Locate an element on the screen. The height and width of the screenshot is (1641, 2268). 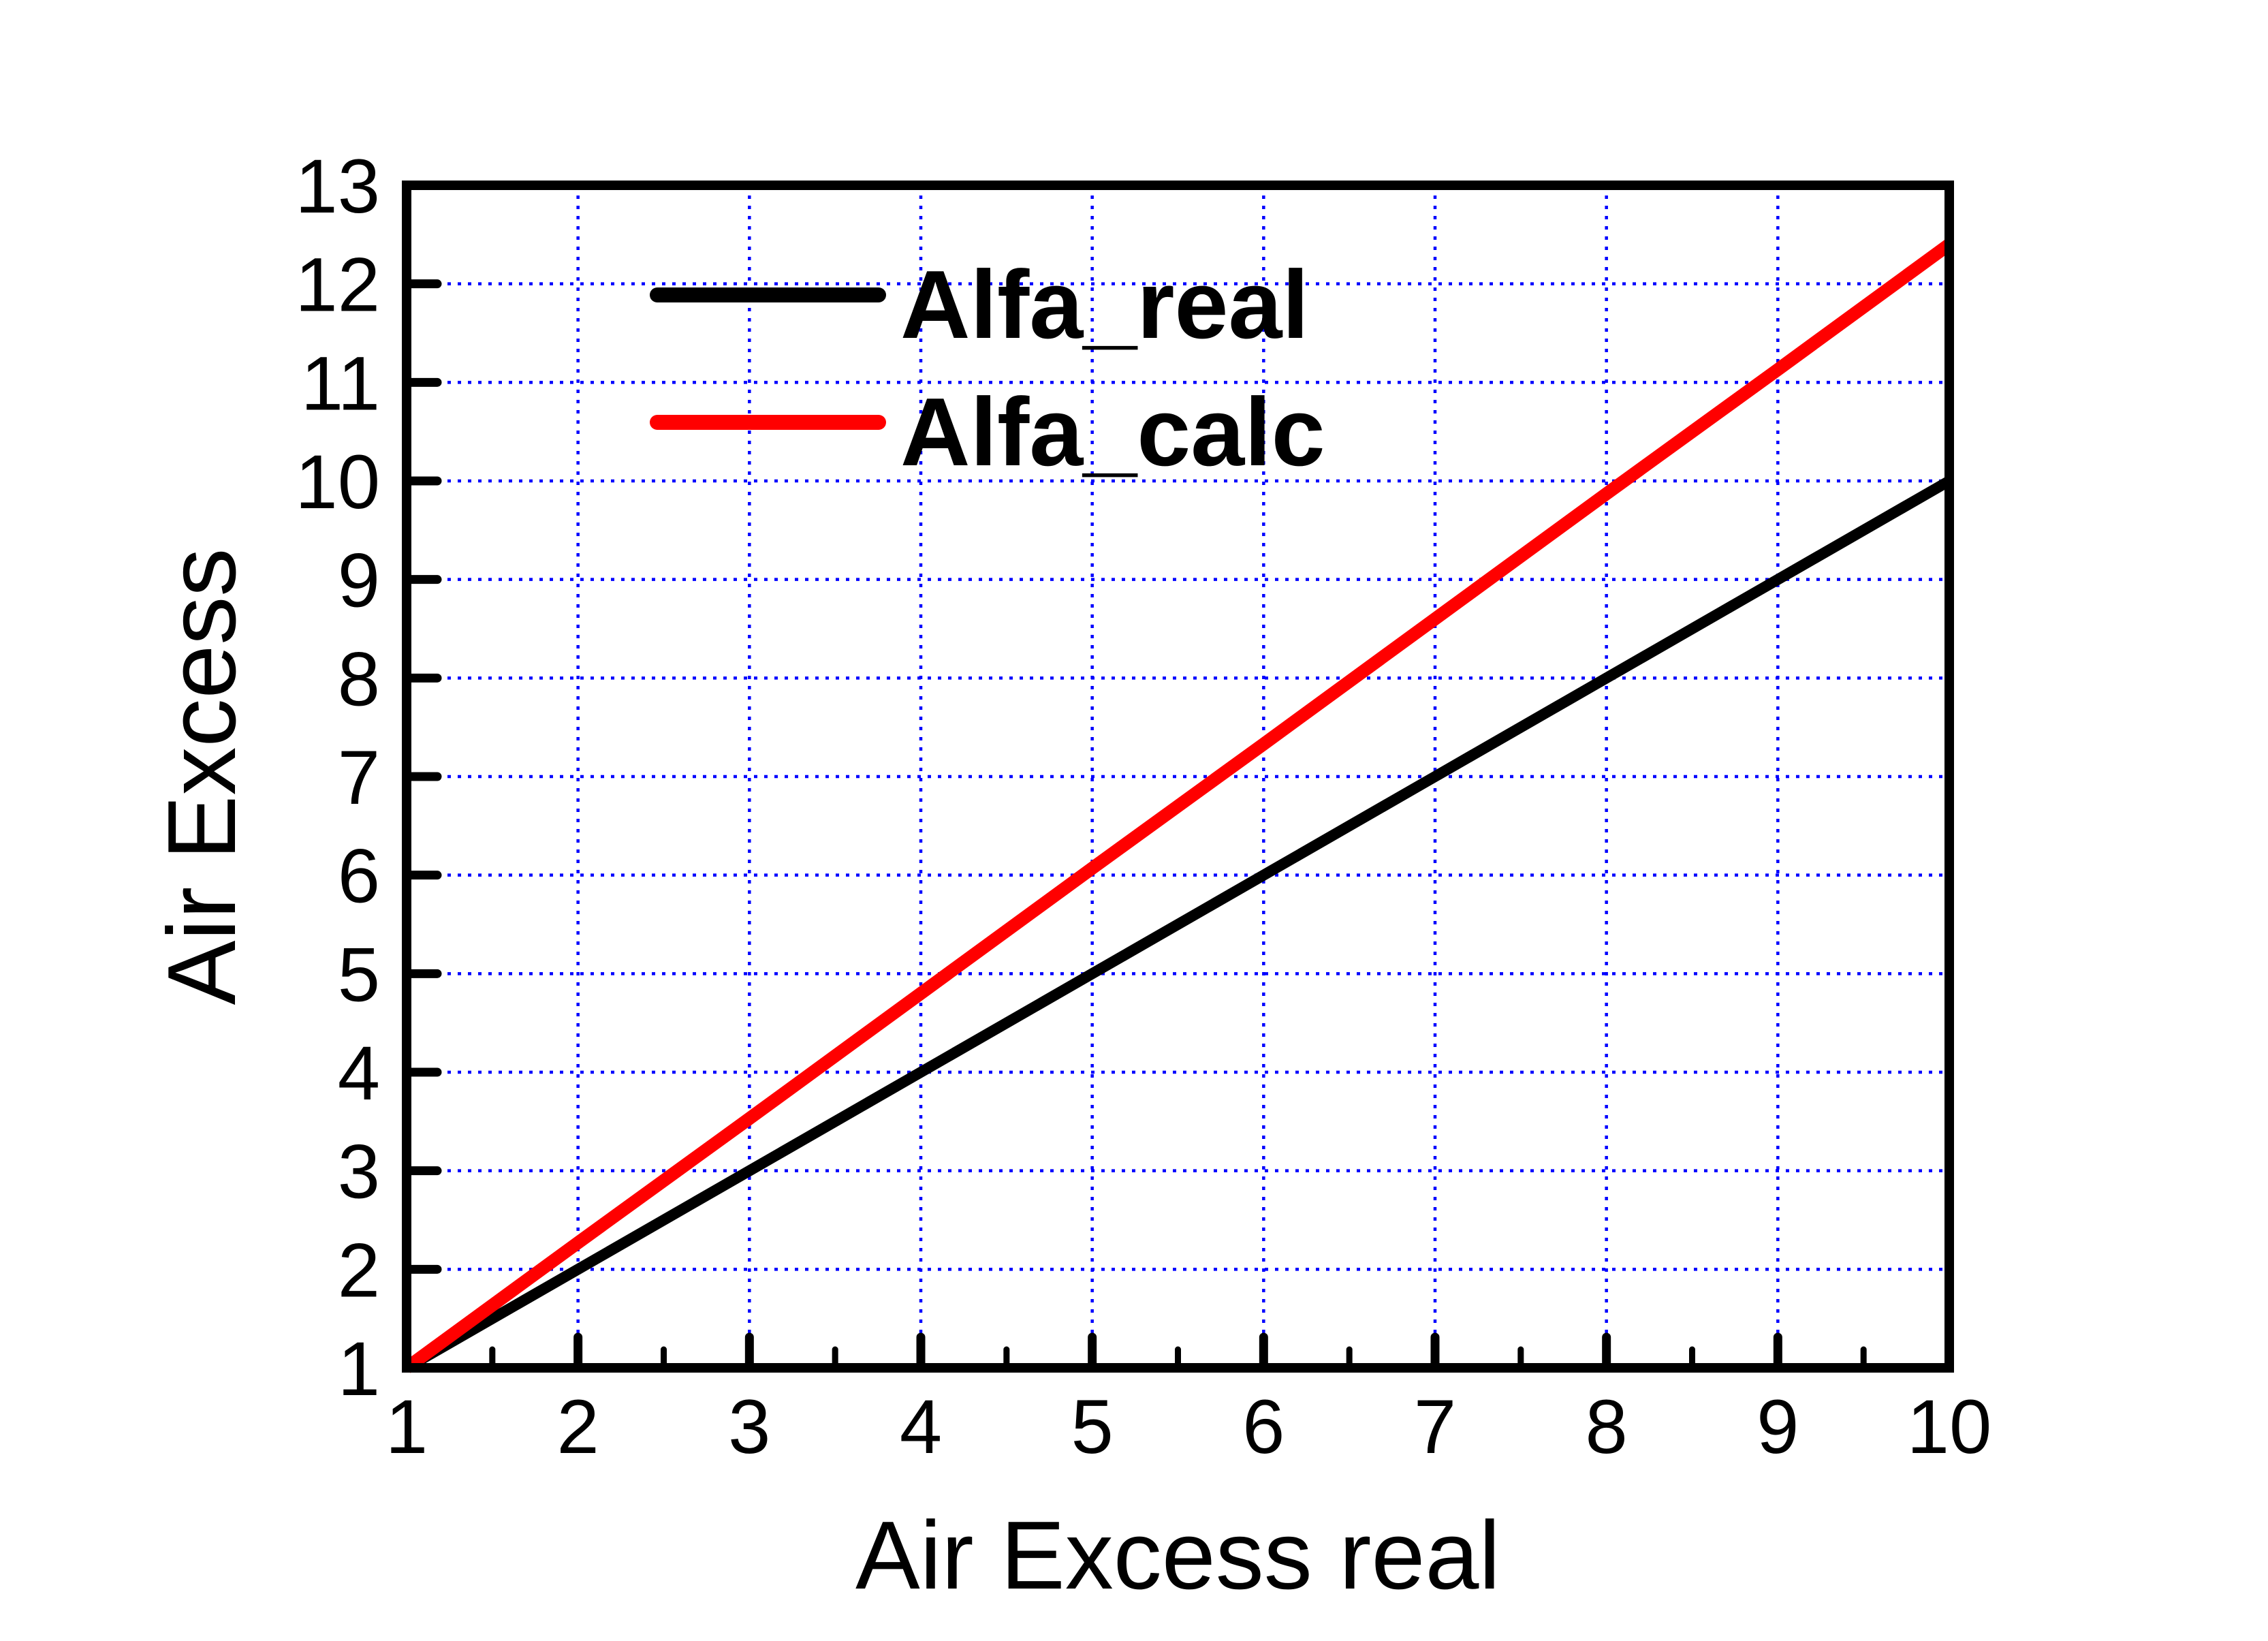
x-tick-label: 6 is located at coordinates (1263, 1426).